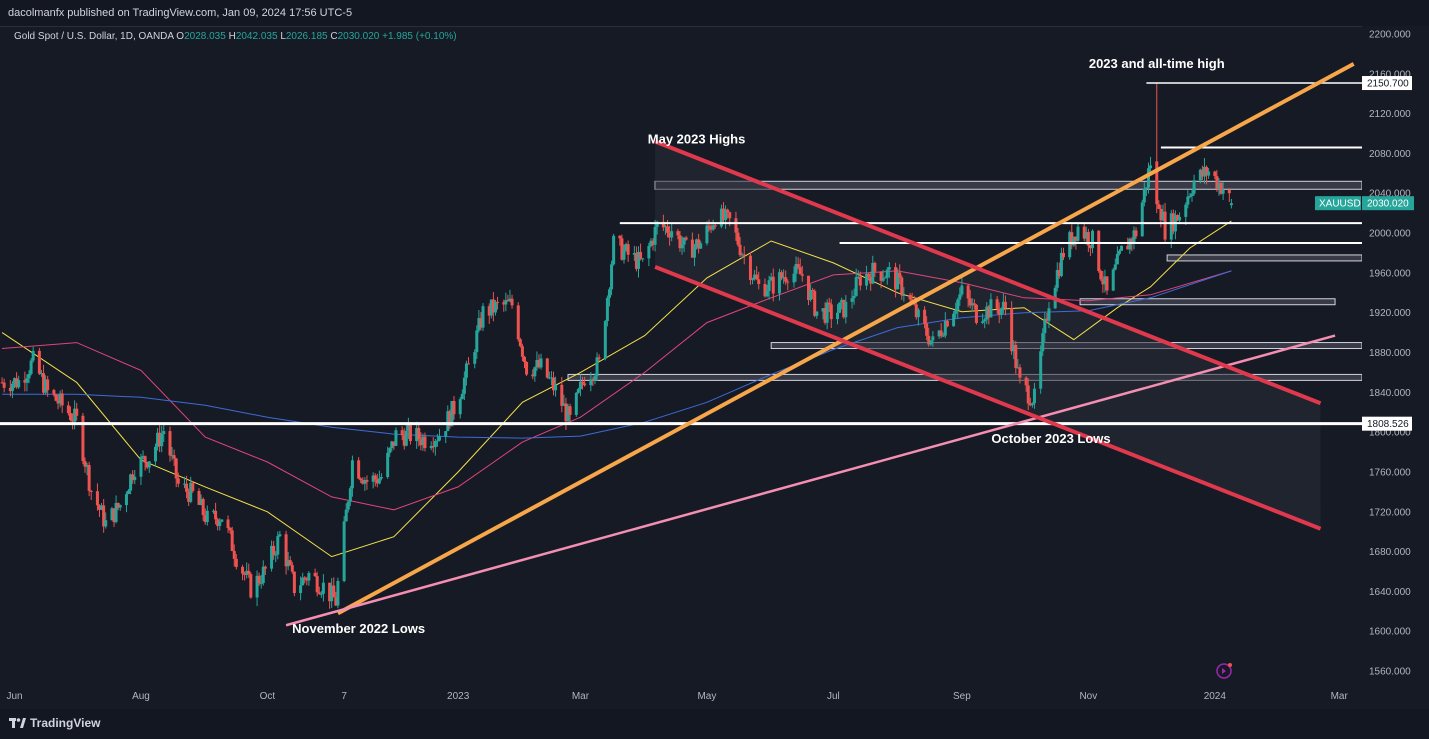  What do you see at coordinates (268, 696) in the screenshot?
I see `x-tick-label: Oct` at bounding box center [268, 696].